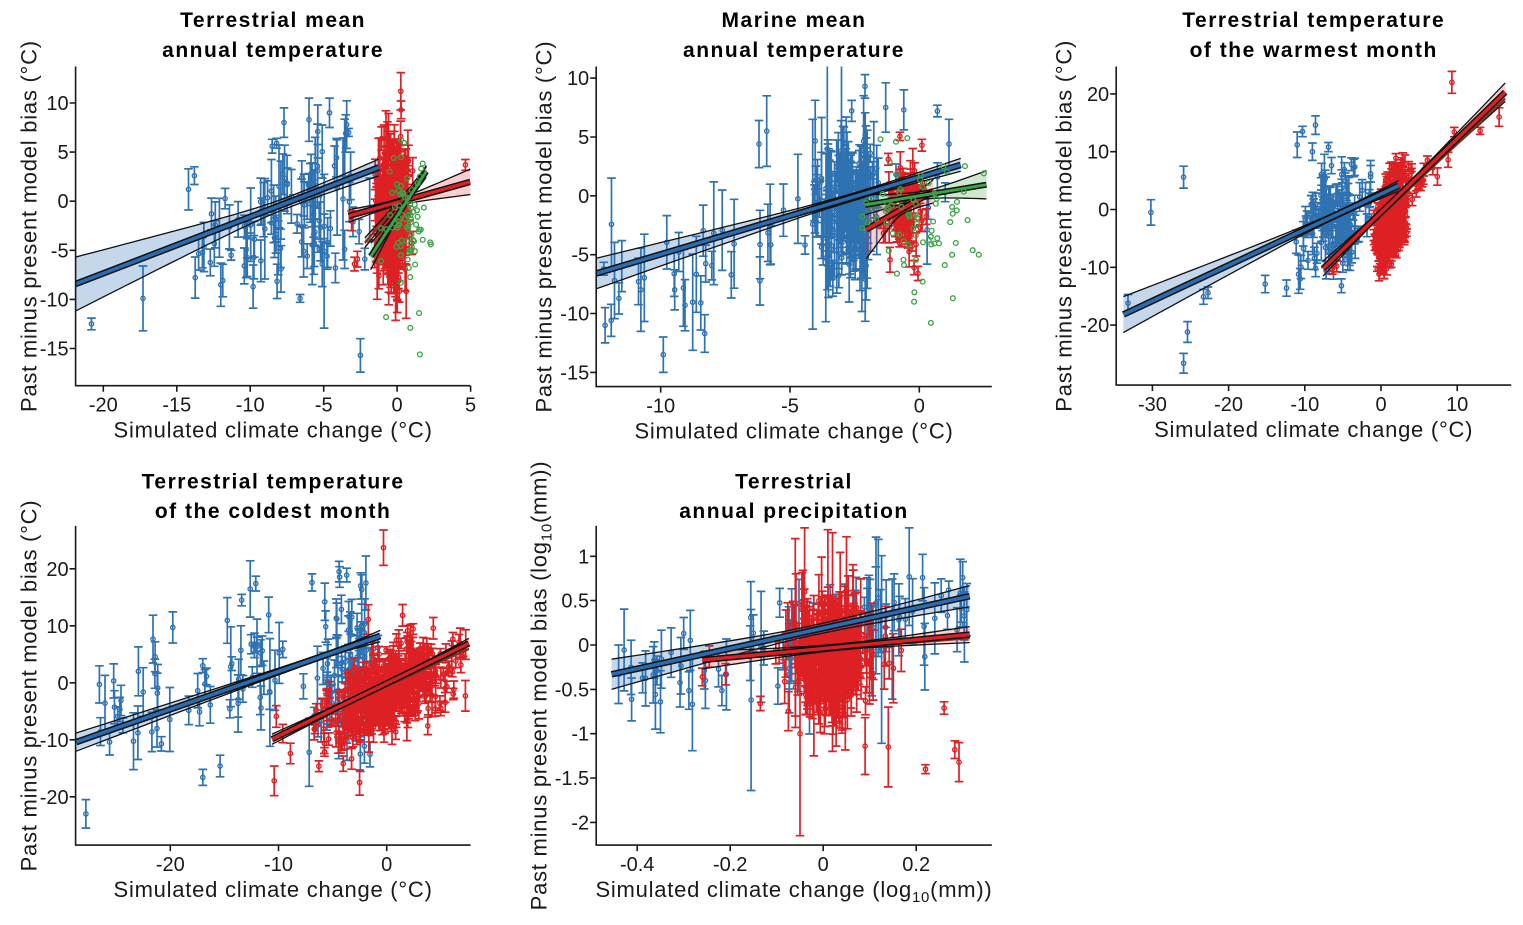 The width and height of the screenshot is (1523, 925). Describe the element at coordinates (794, 20) in the screenshot. I see `svg-text: Marine mean` at that location.